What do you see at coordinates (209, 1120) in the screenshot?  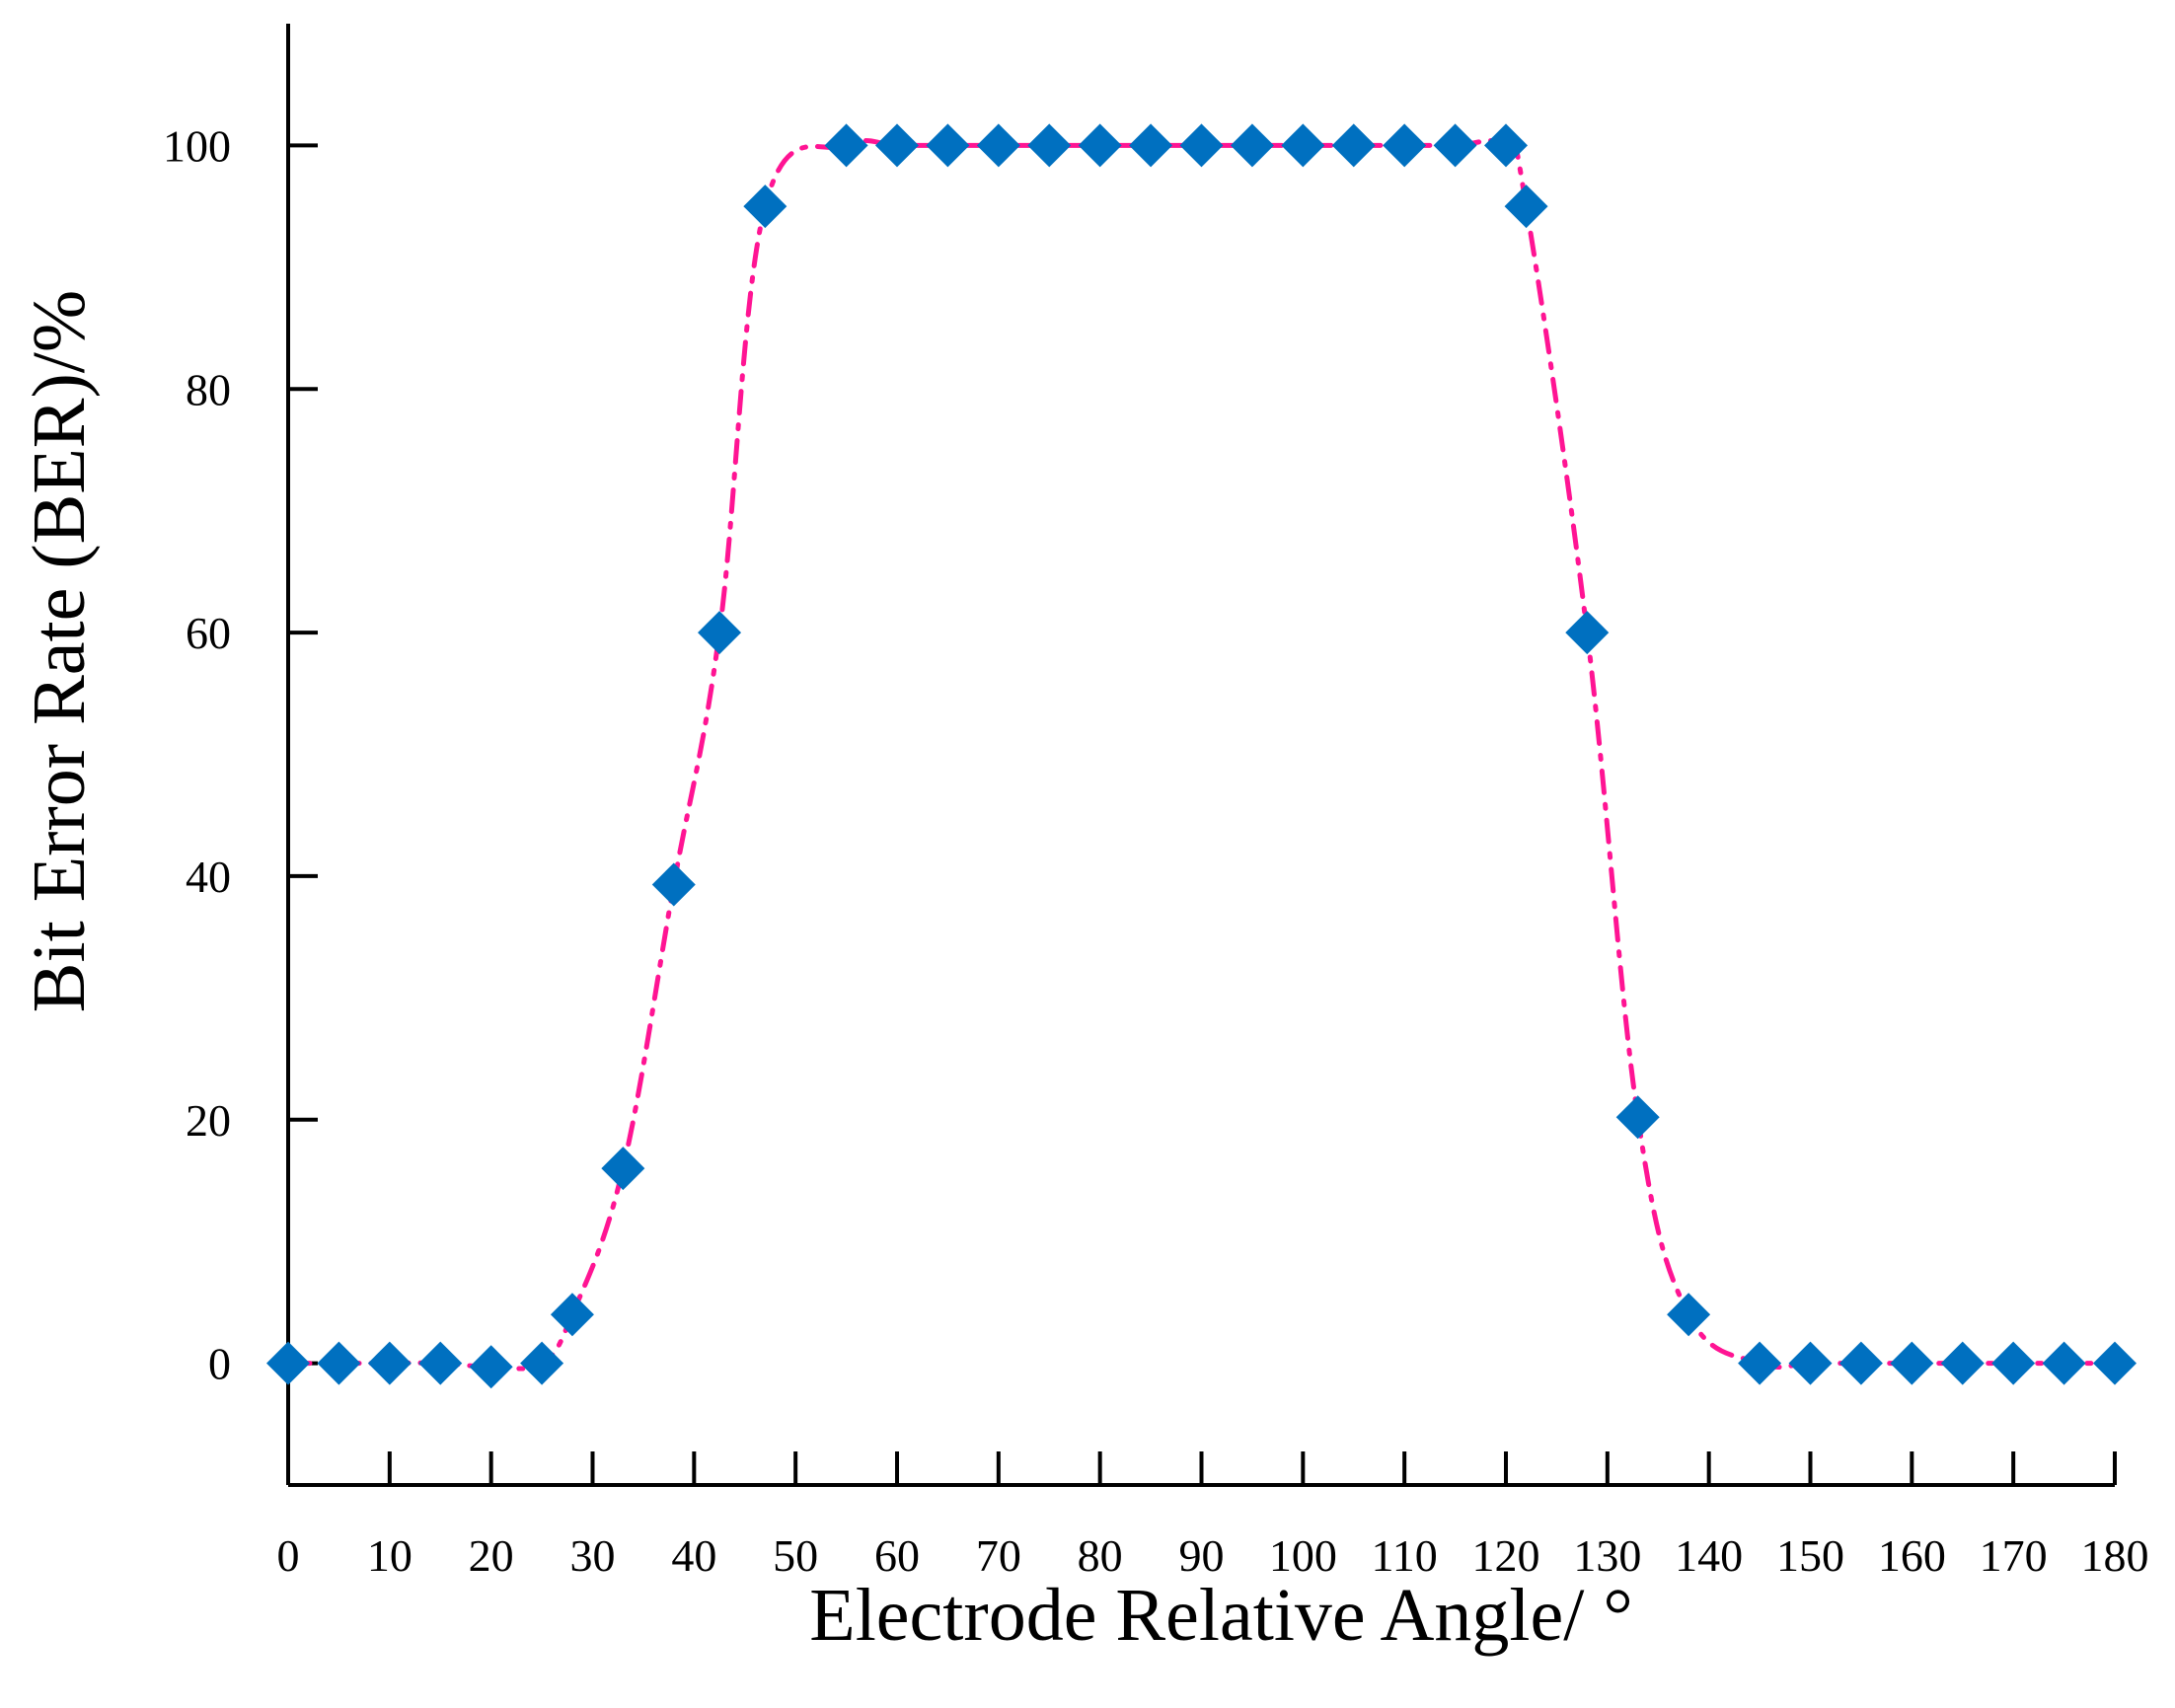 I see `y-tick-label: 20` at bounding box center [209, 1120].